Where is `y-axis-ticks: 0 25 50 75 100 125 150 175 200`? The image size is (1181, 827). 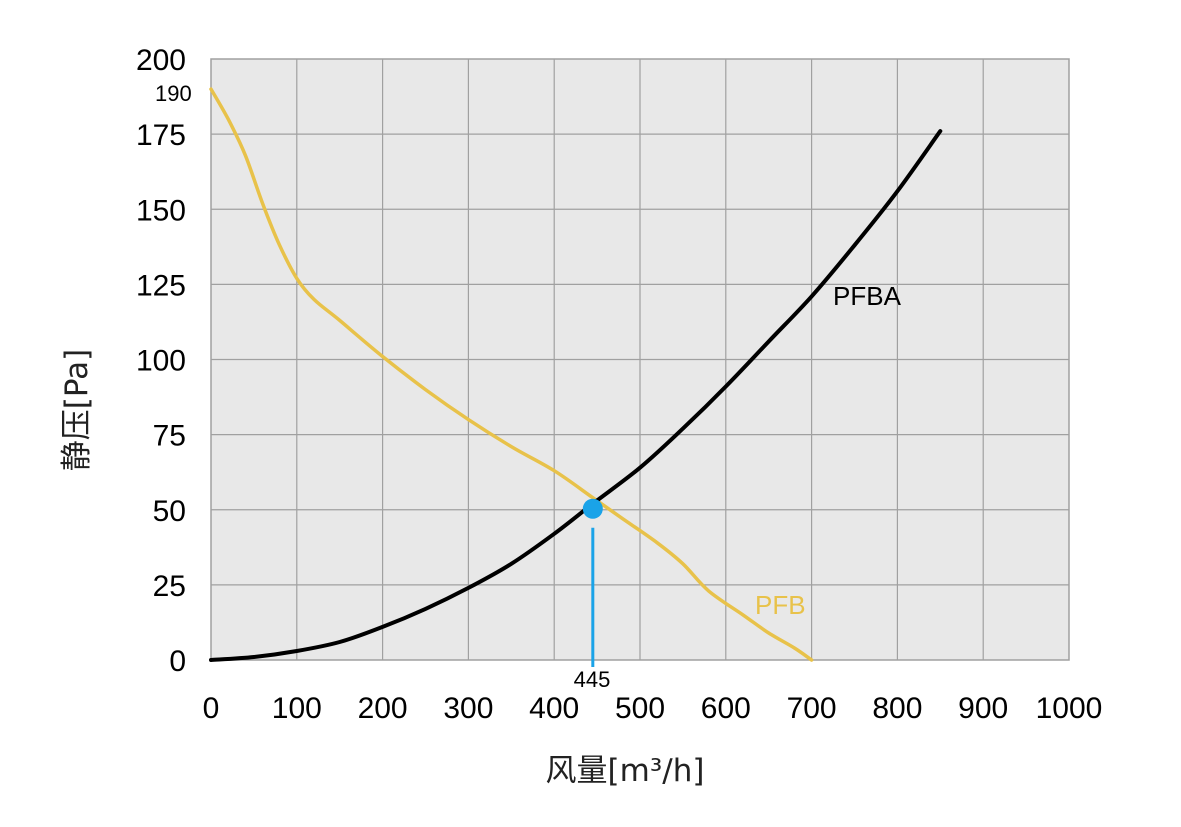 y-axis-ticks: 0 25 50 75 100 125 150 175 200 is located at coordinates (161, 361).